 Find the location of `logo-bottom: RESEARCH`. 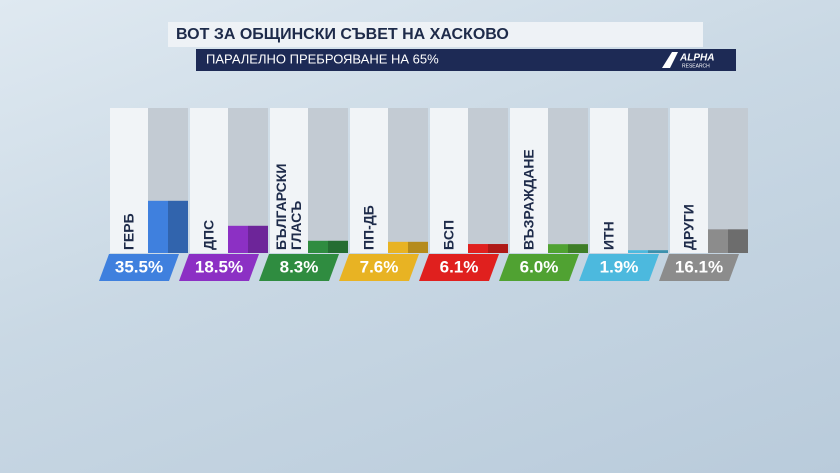

logo-bottom: RESEARCH is located at coordinates (696, 66).